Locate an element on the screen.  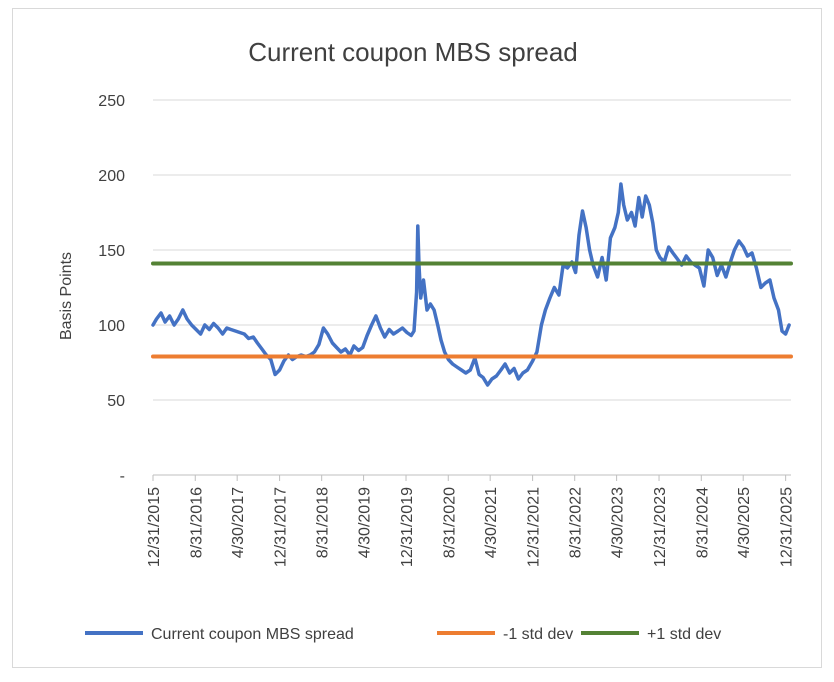
x-tick-label: 4/30/2023 is located at coordinates (618, 522).